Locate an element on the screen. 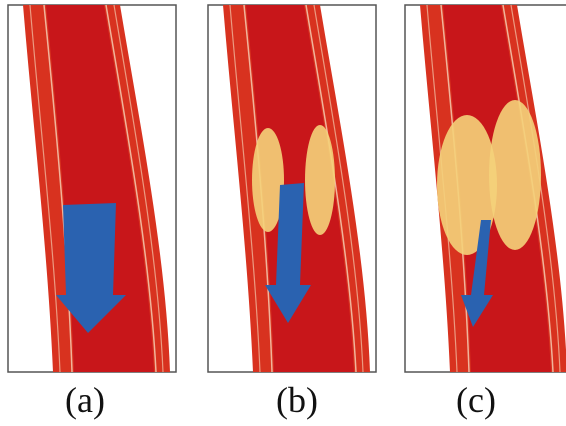 This screenshot has width=566, height=426. panel-label: (a) is located at coordinates (85, 400).